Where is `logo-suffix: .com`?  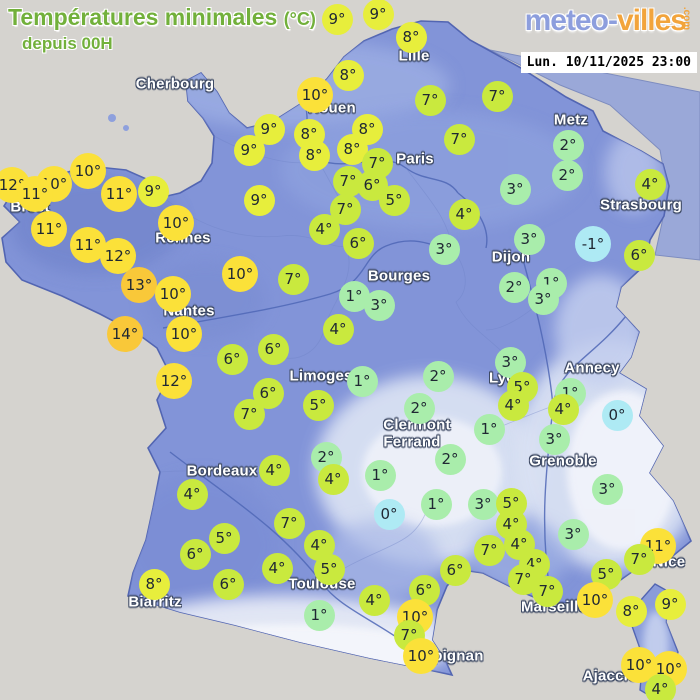
logo-suffix: .com is located at coordinates (686, 18).